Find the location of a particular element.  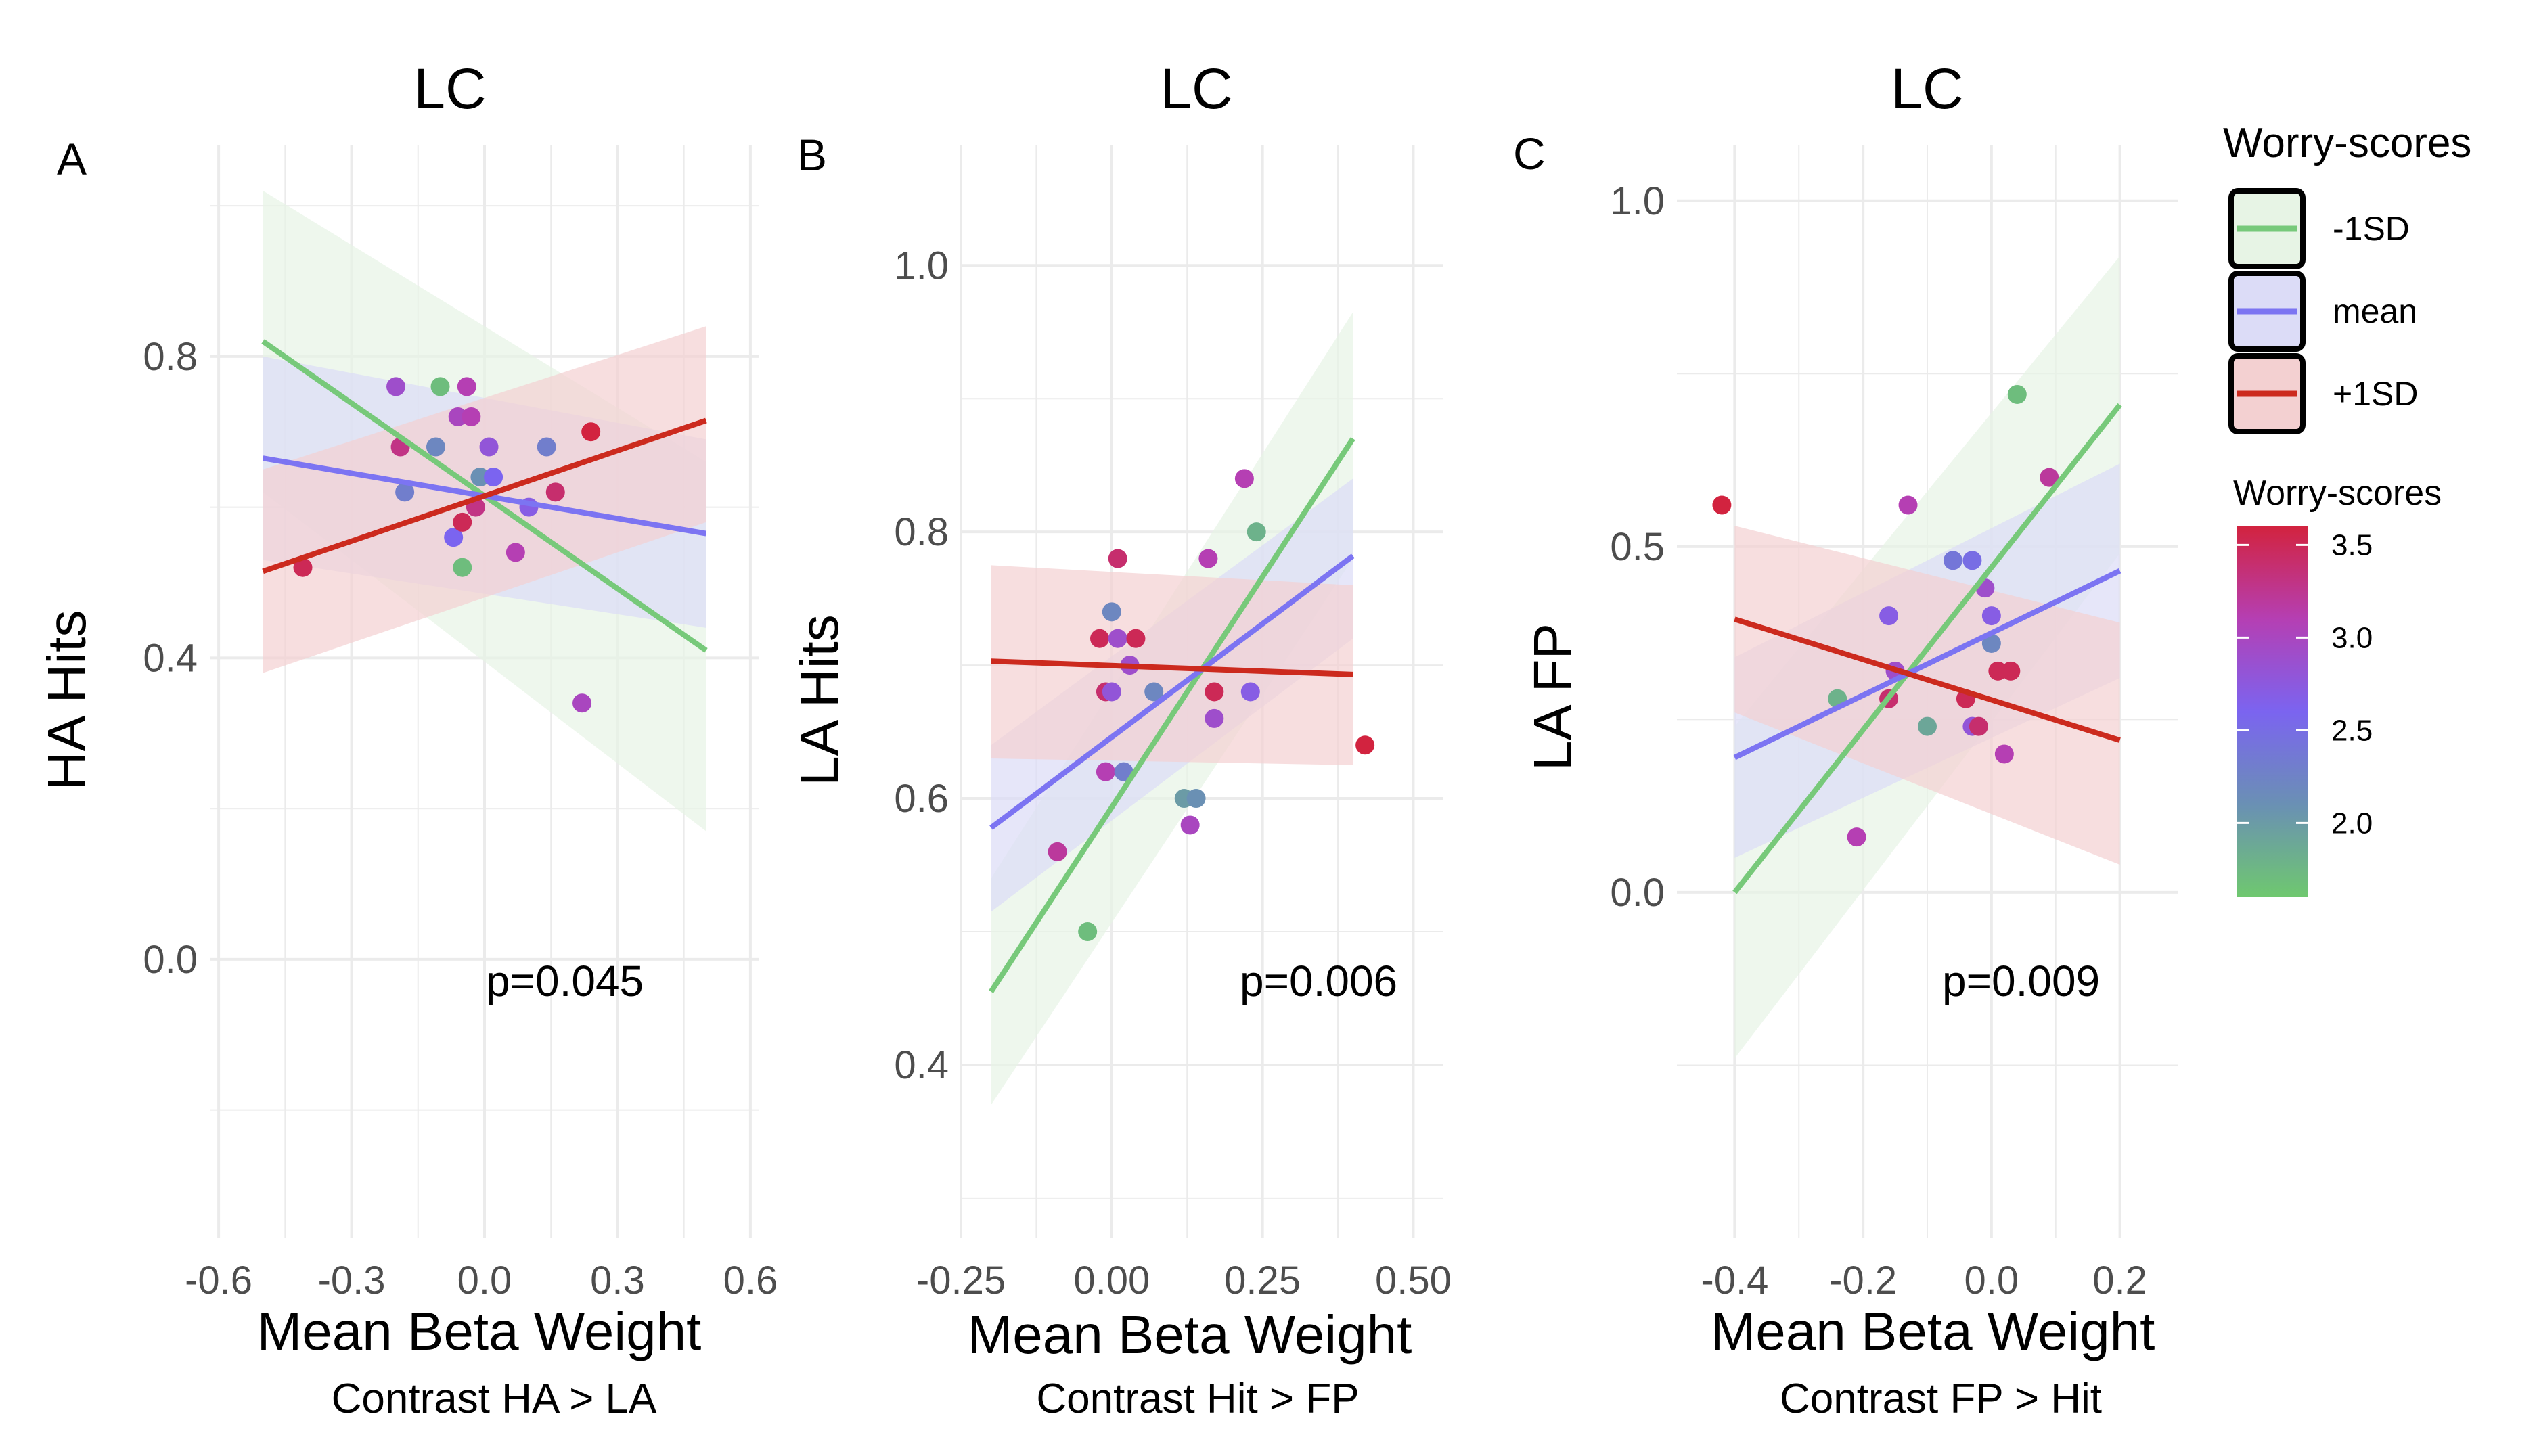

panel-c-line-mean is located at coordinates (1927, 664).